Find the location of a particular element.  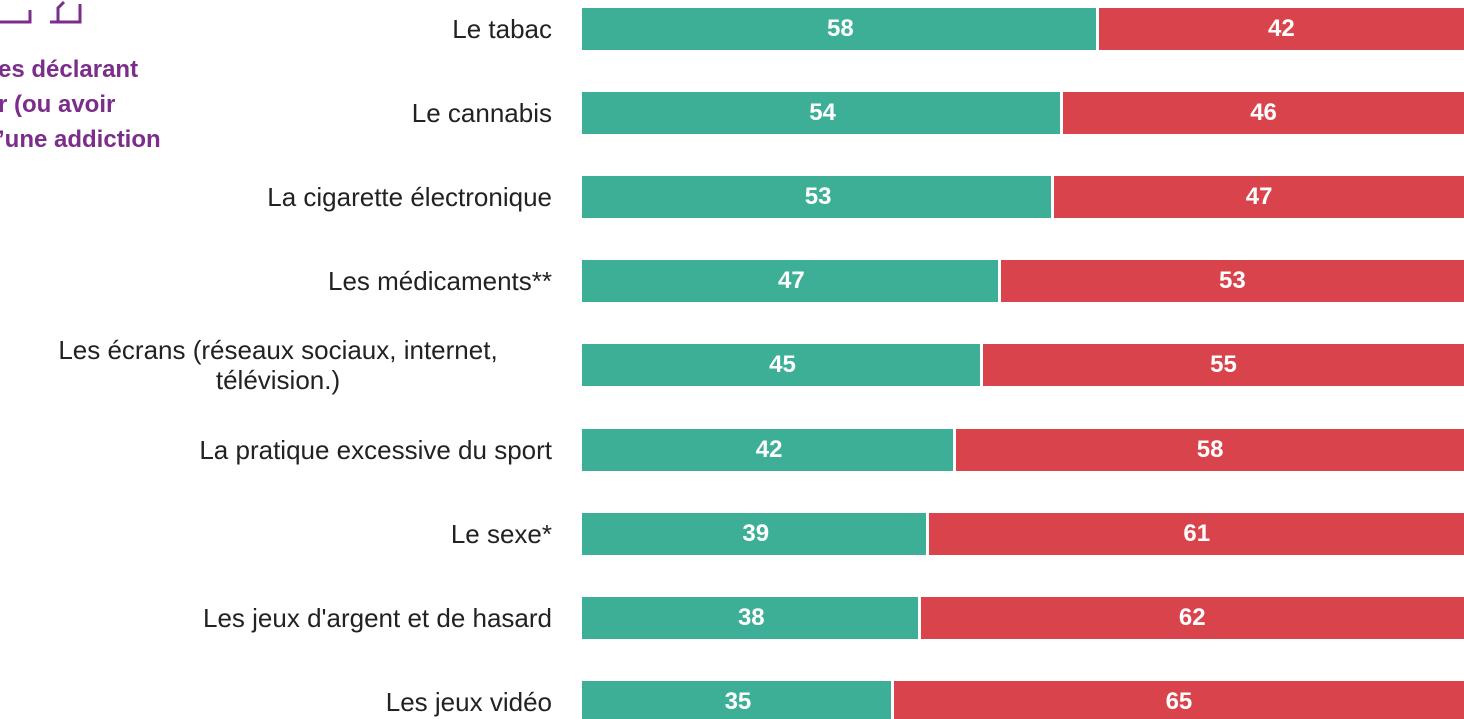

value-label: 62 is located at coordinates (1192, 617).